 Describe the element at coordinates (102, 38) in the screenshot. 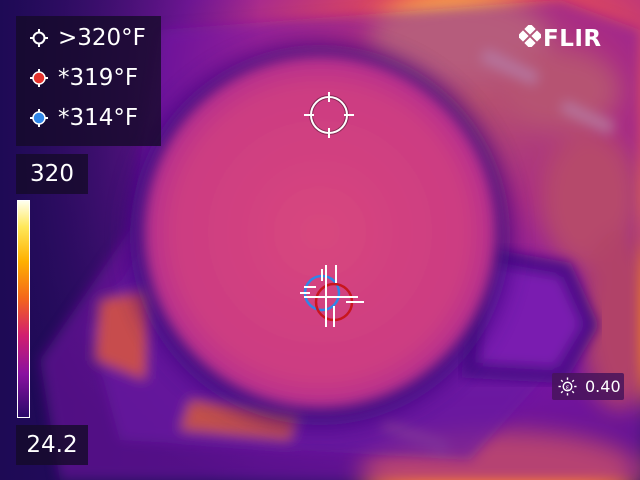

I see `spot-temperature-hot: >320°F` at that location.